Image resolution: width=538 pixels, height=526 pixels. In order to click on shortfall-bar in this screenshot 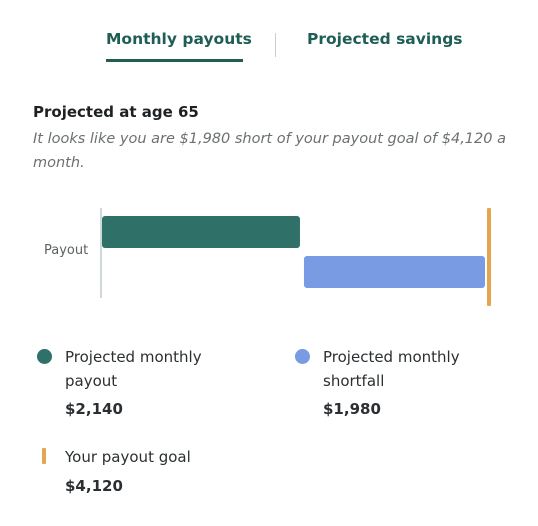, I will do `click(394, 272)`.